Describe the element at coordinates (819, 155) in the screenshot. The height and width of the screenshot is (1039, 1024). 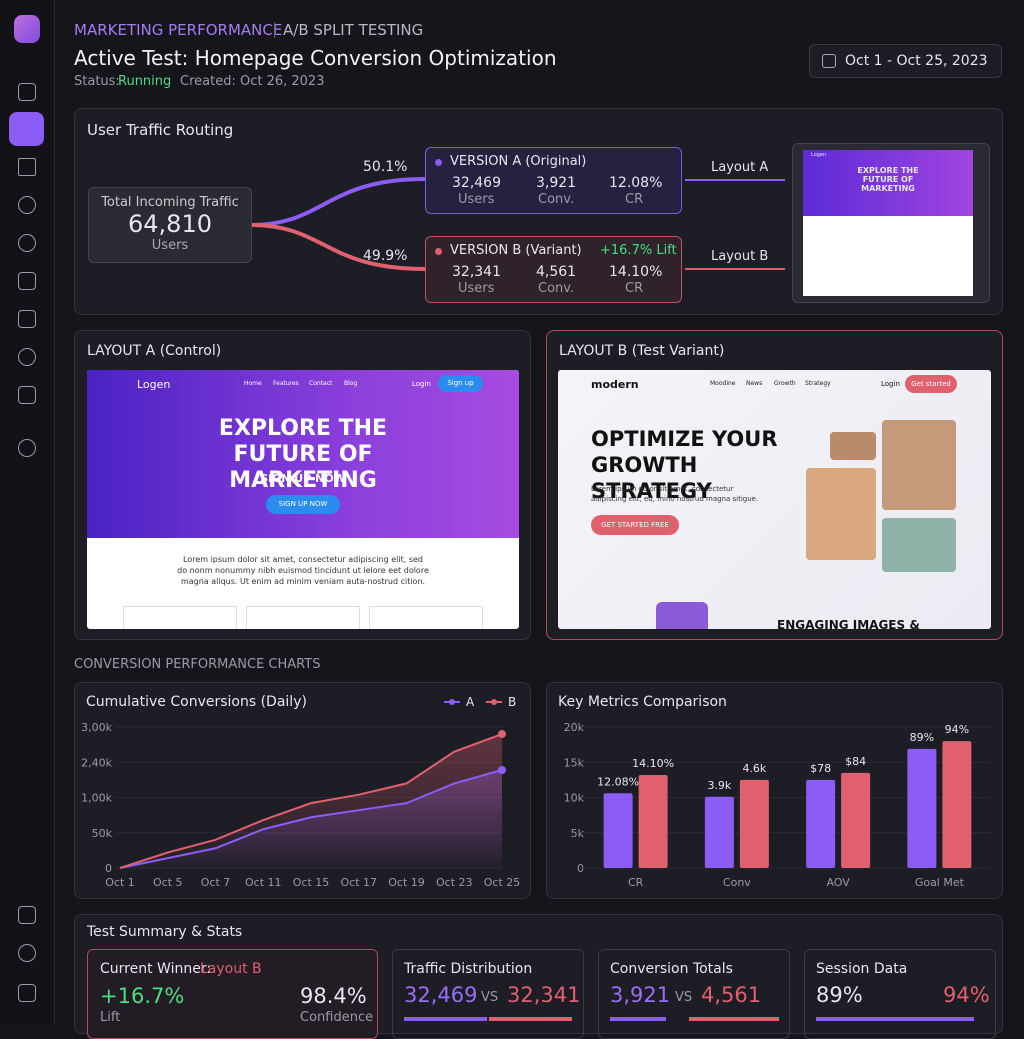
I see `thumbnail-brand: Logen` at that location.